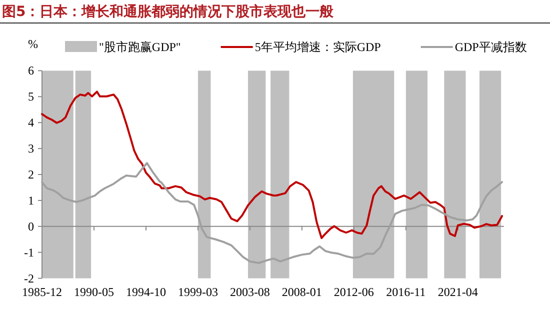 This screenshot has height=327, width=550. Describe the element at coordinates (302, 292) in the screenshot. I see `x-tick-label: 2008-01` at that location.